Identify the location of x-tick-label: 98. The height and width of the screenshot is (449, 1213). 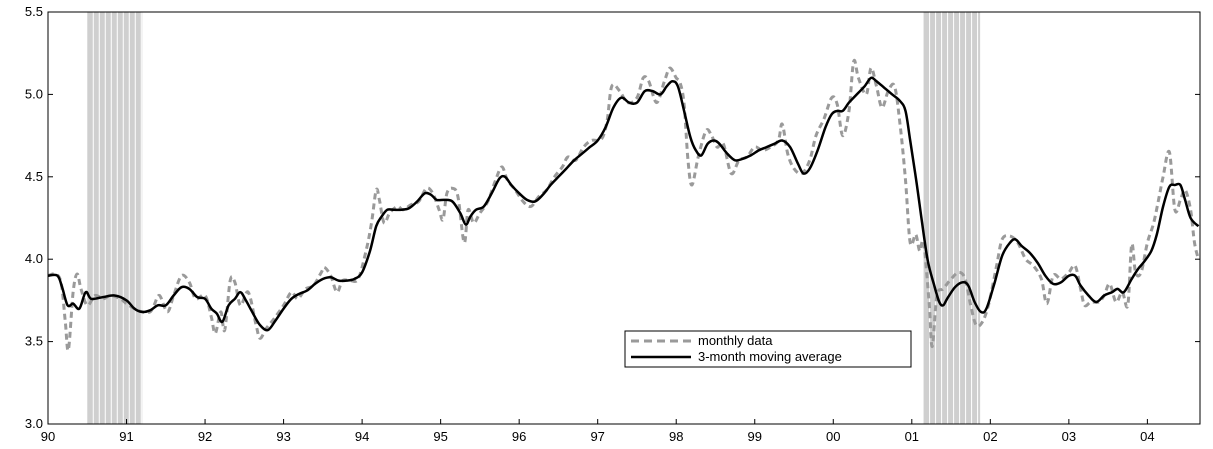
(676, 436).